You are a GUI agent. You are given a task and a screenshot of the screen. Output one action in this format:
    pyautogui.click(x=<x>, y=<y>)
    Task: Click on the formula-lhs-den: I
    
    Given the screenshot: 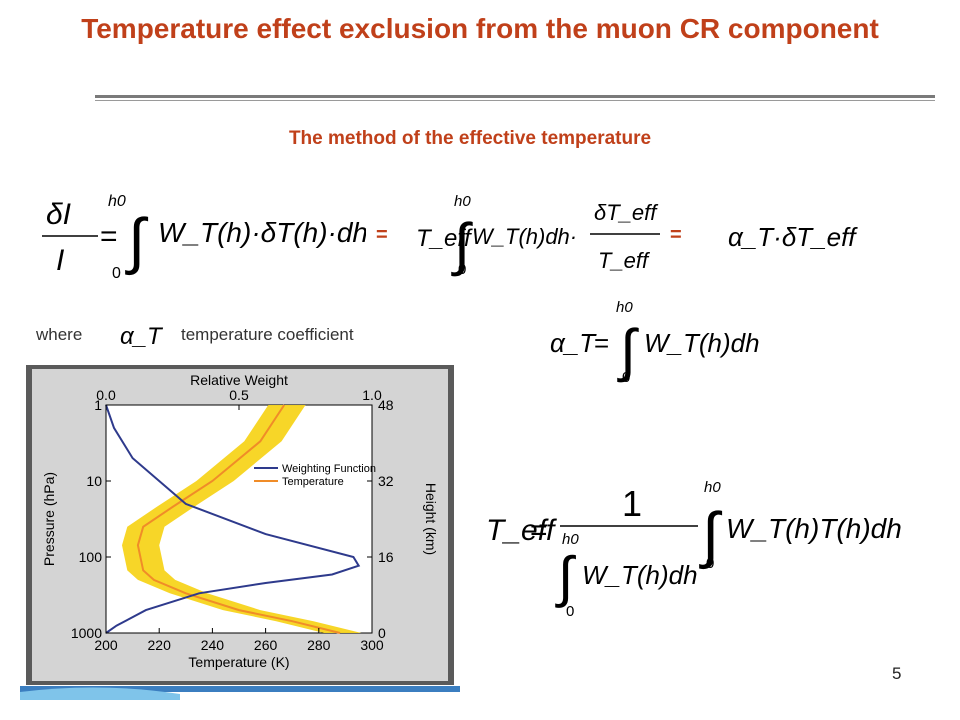 What is the action you would take?
    pyautogui.click(x=60, y=260)
    